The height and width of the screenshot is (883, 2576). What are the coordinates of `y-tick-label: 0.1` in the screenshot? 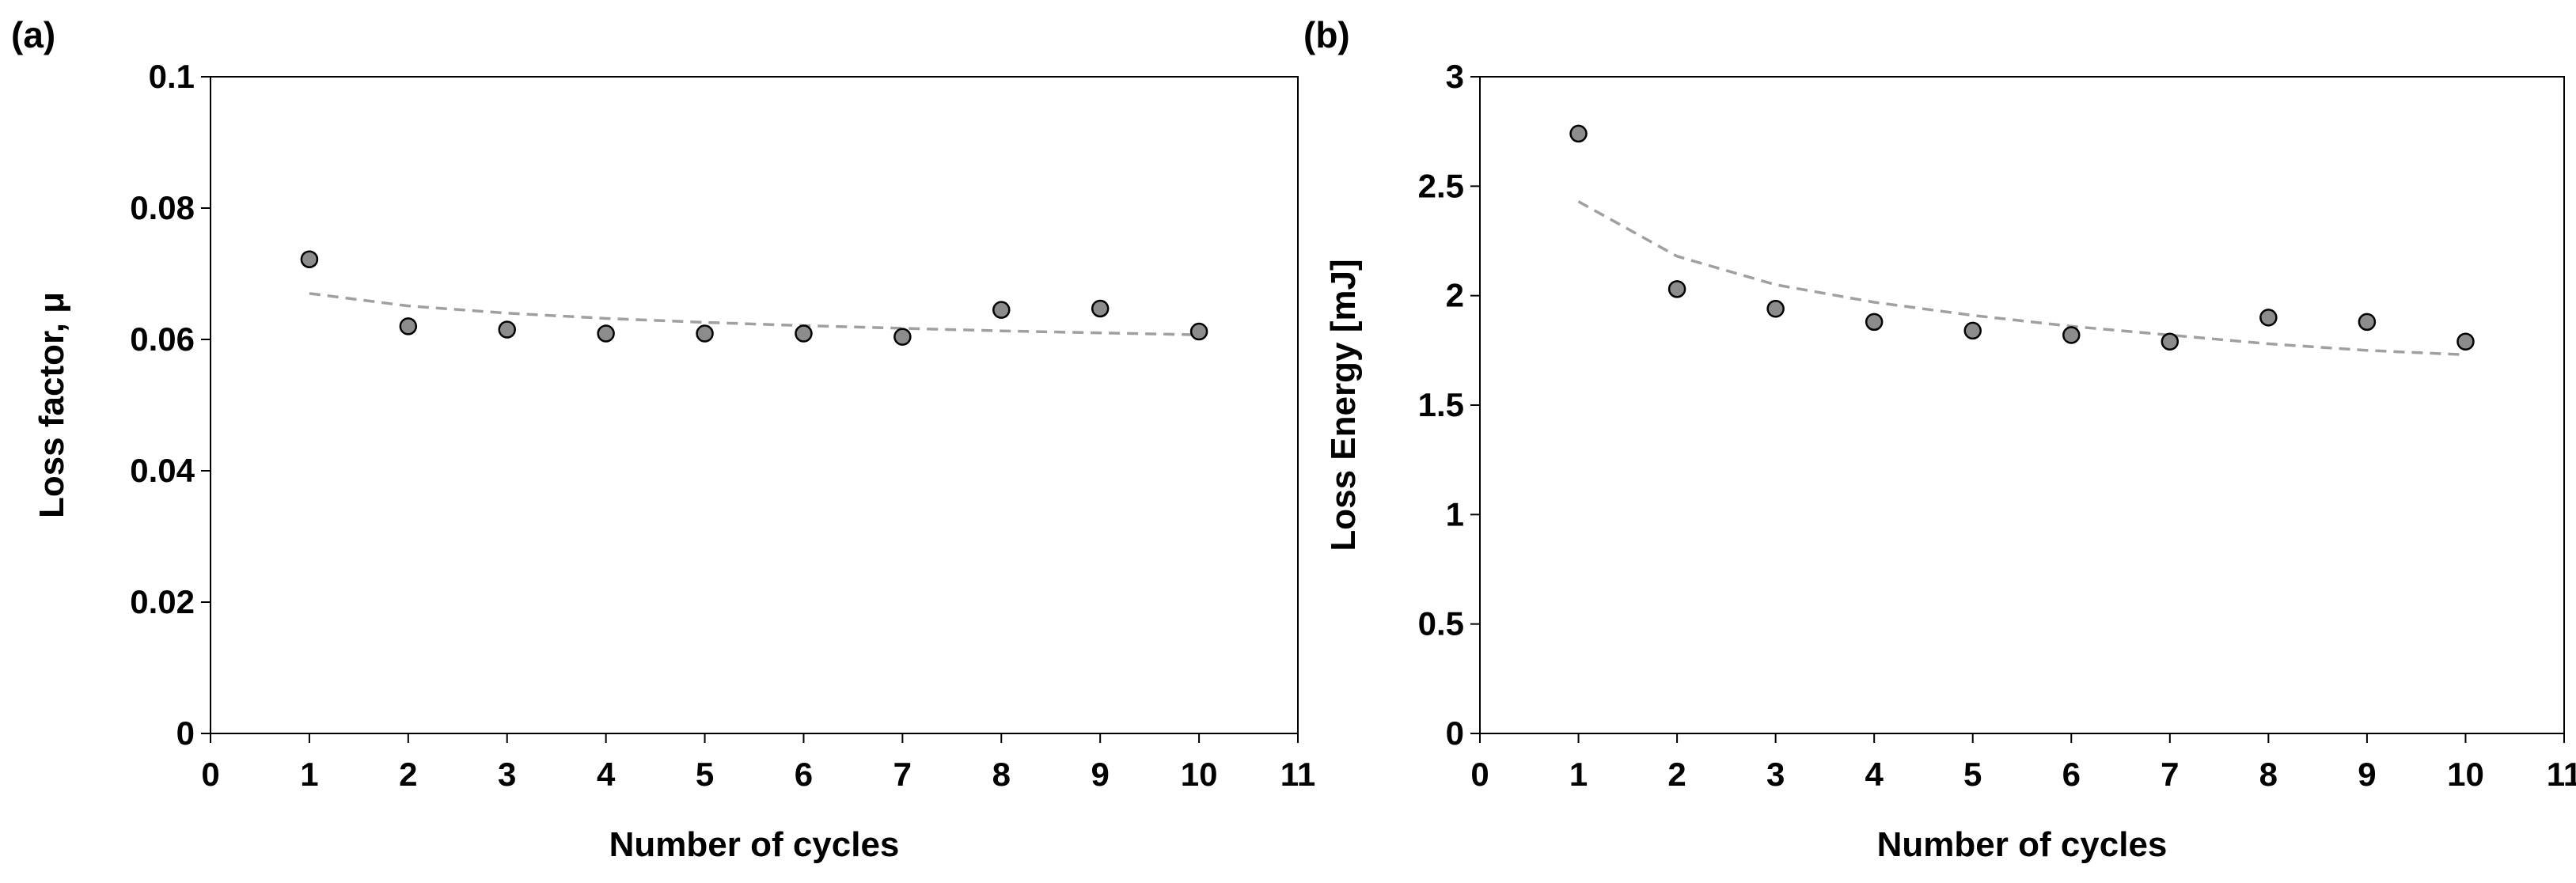 It's located at (172, 76).